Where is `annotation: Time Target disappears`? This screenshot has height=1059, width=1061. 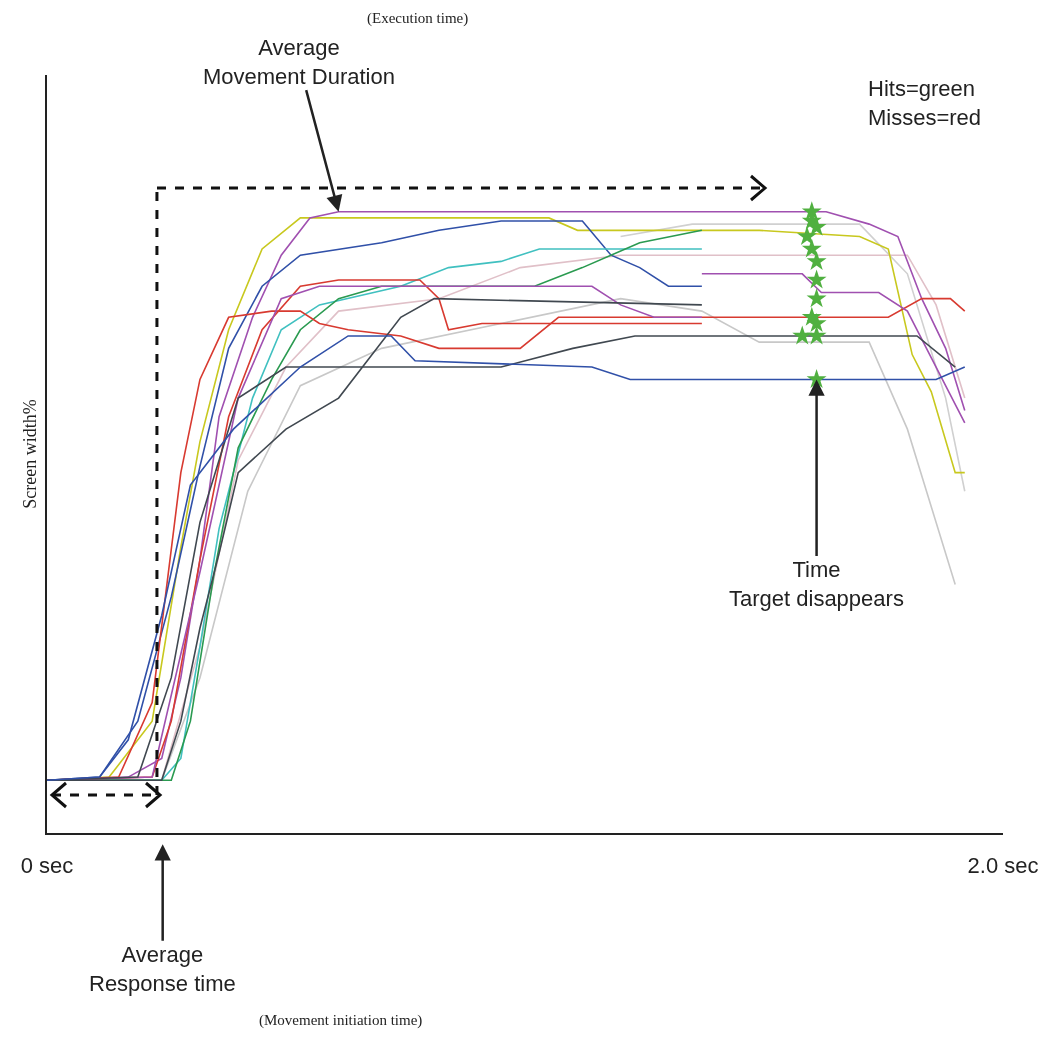
annotation: Time Target disappears is located at coordinates (816, 584).